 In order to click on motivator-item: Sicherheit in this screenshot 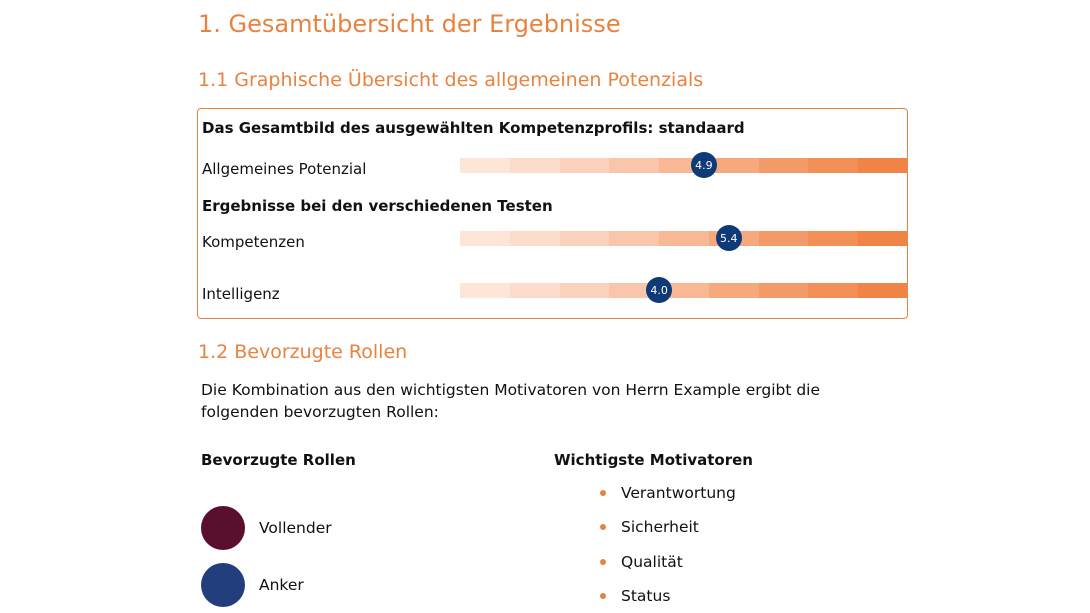, I will do `click(649, 527)`.